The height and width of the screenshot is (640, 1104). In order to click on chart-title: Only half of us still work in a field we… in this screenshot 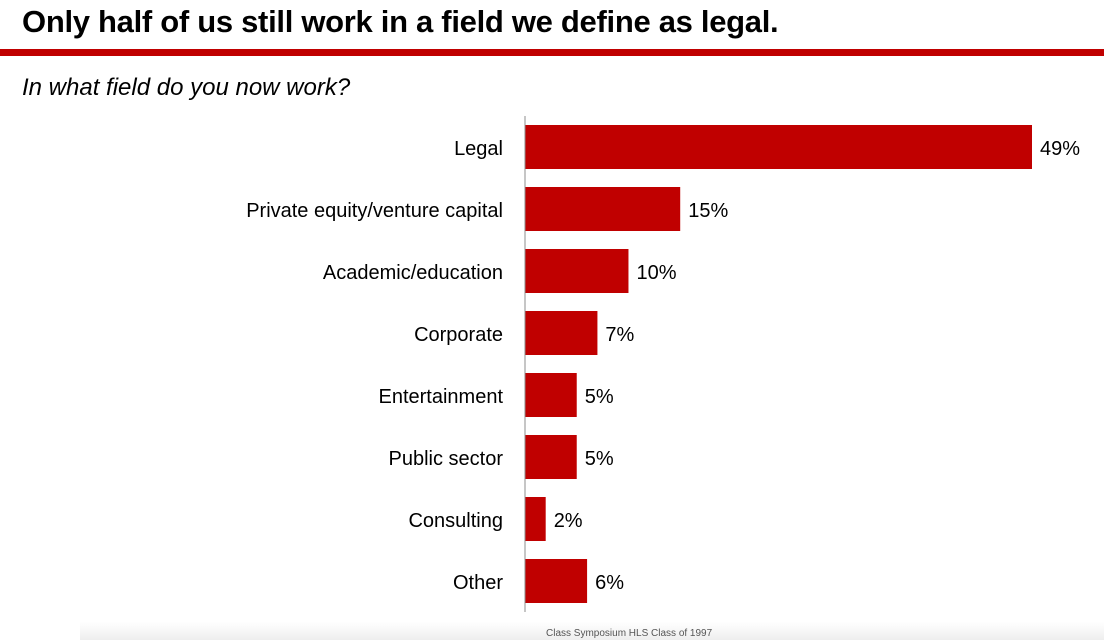, I will do `click(400, 21)`.